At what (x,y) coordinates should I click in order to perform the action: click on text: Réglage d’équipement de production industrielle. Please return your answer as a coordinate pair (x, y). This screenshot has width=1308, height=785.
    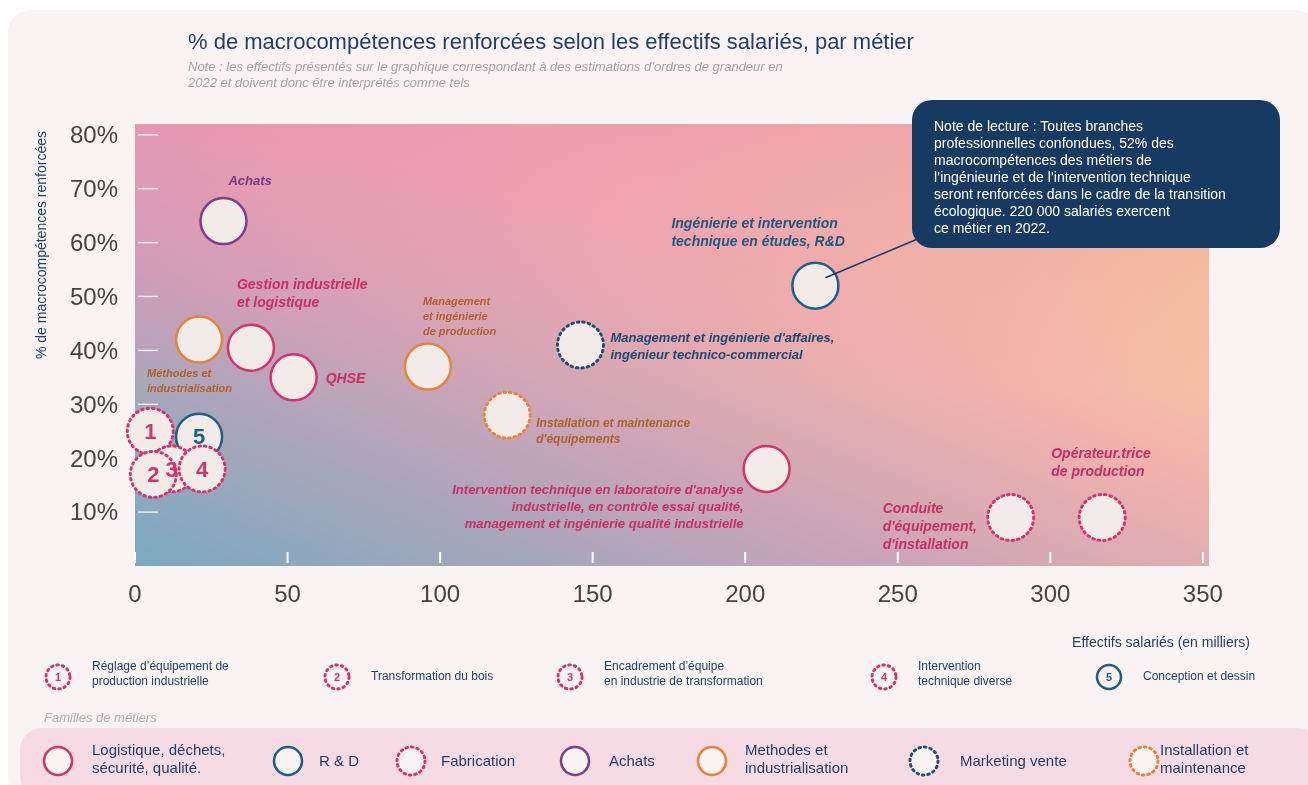
    Looking at the image, I should click on (161, 673).